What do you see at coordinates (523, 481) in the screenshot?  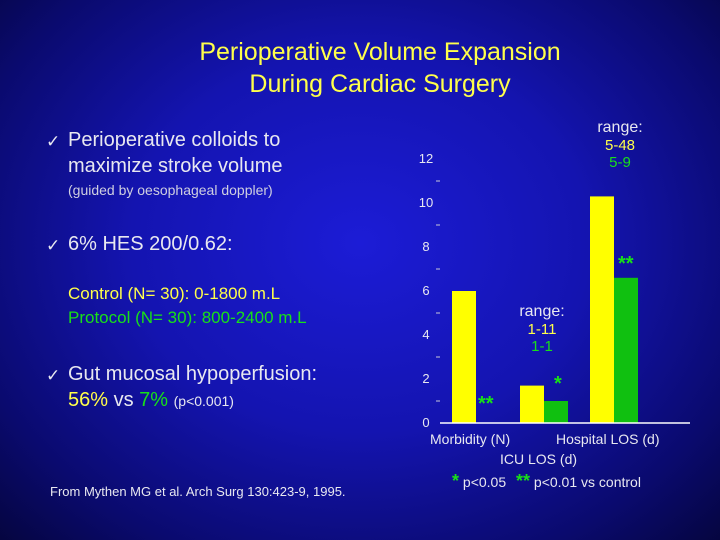 I see `footnote-star-2: **` at bounding box center [523, 481].